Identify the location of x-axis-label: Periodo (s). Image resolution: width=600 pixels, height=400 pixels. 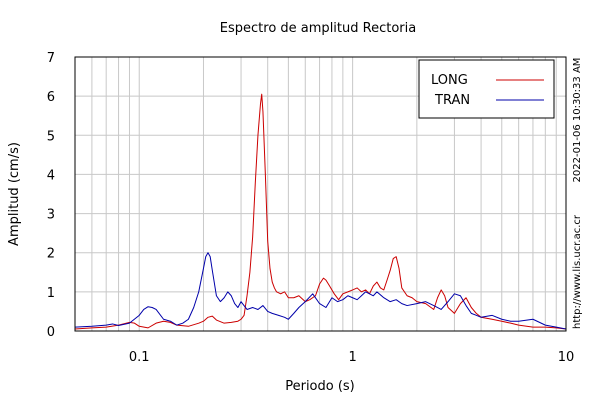
(320, 386).